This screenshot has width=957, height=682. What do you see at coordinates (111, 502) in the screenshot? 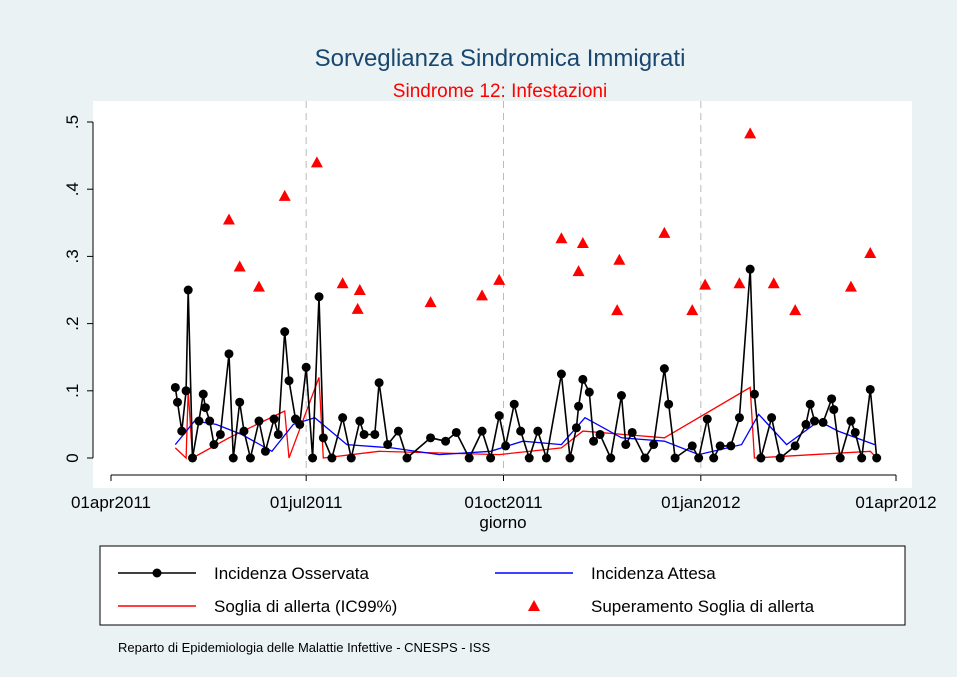
I see `x-tick-label: 01apr2011` at bounding box center [111, 502].